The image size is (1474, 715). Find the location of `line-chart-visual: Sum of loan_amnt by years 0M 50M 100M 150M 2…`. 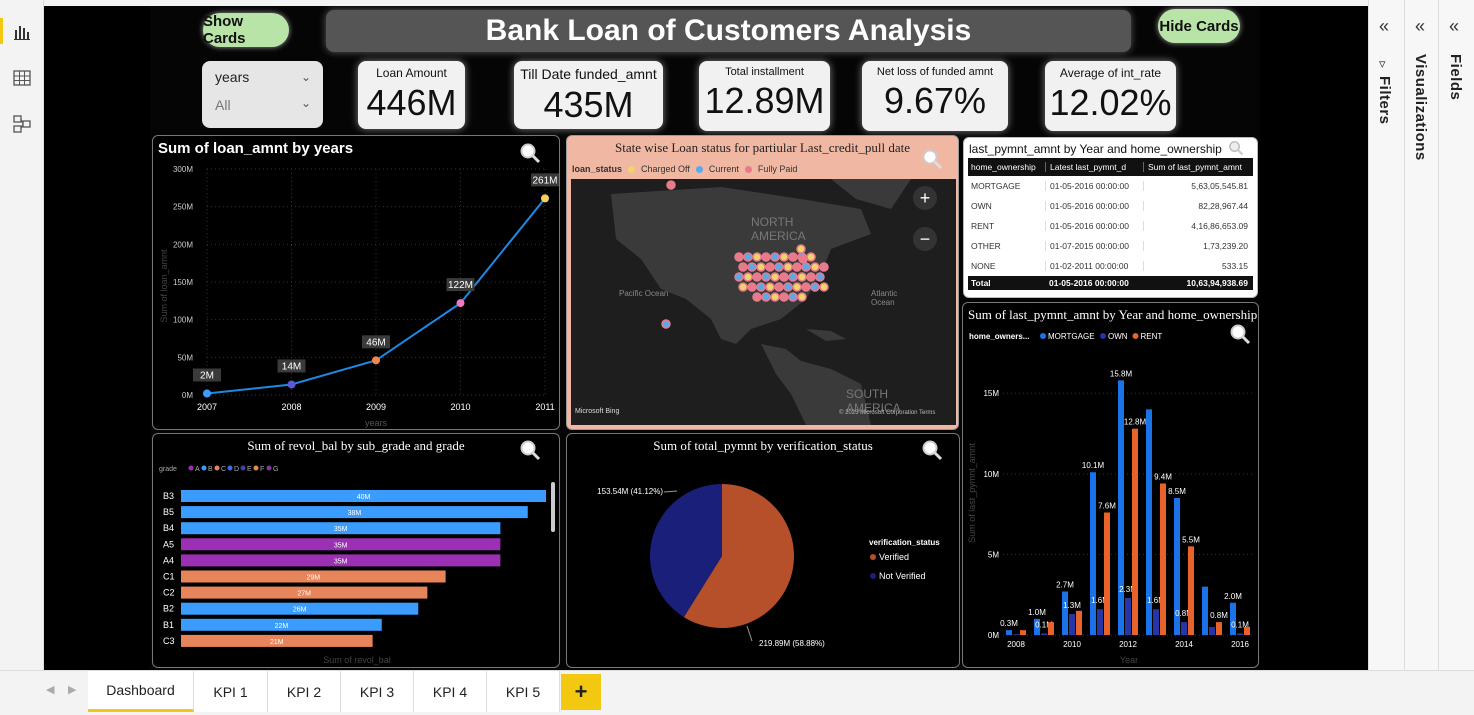

line-chart-visual: Sum of loan_amnt by years 0M 50M 100M 150M 2… is located at coordinates (356, 282).